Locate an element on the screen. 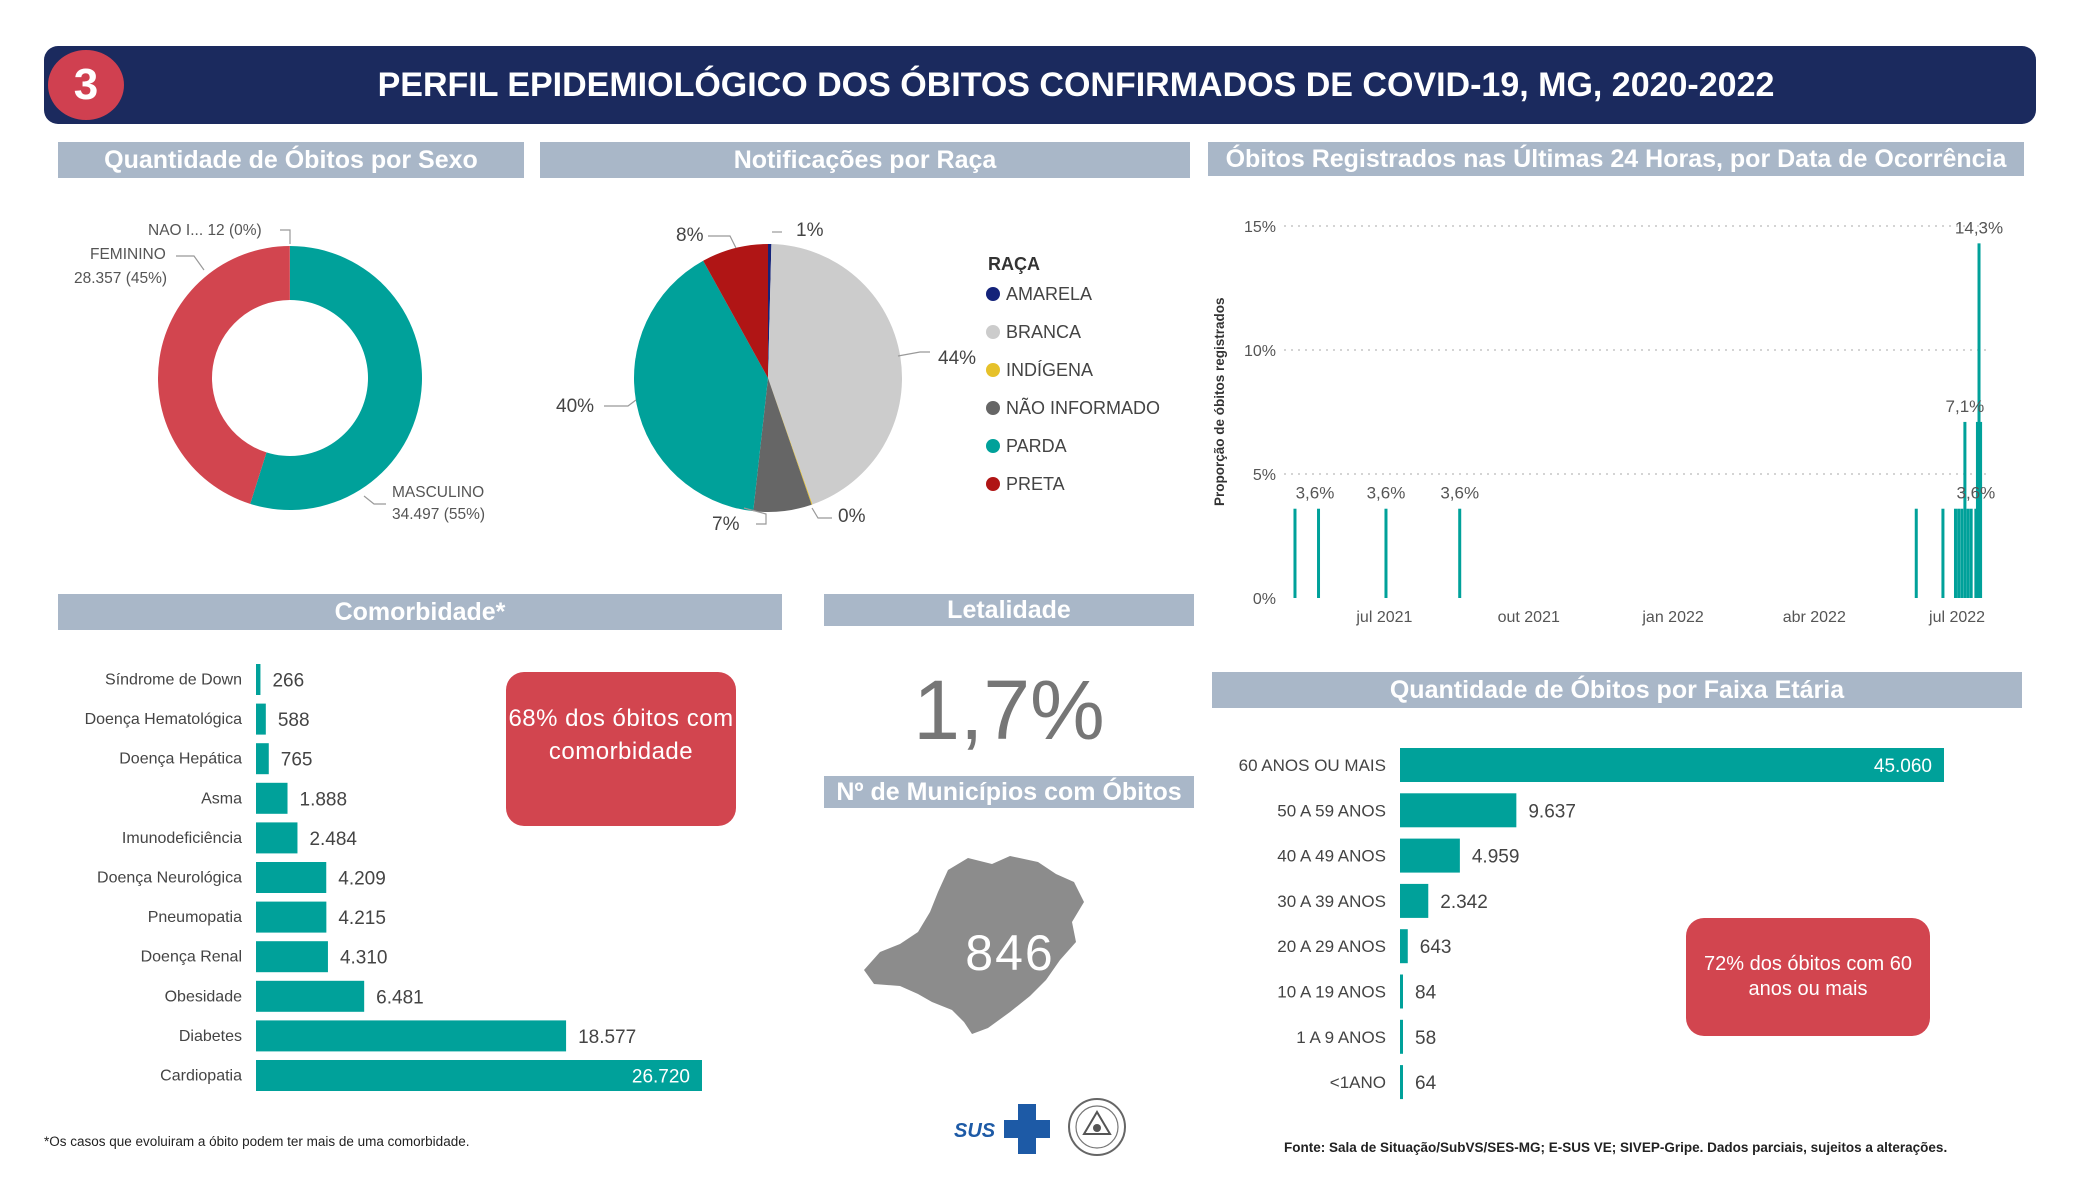  donut-label-feminino-name: FEMININO is located at coordinates (128, 254).